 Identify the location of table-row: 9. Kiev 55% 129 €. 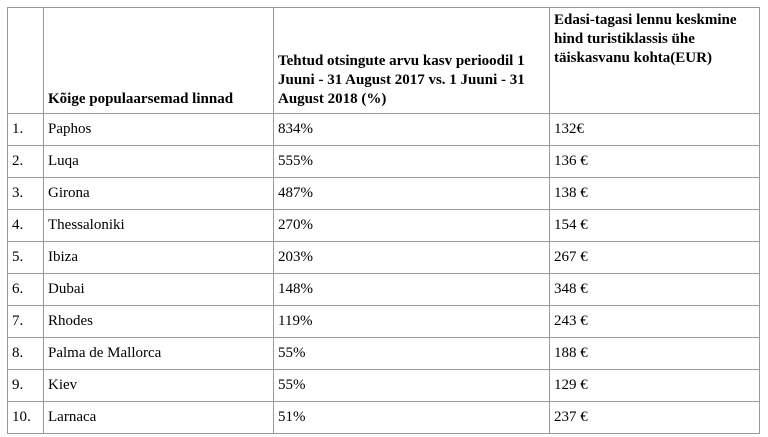
(383, 385).